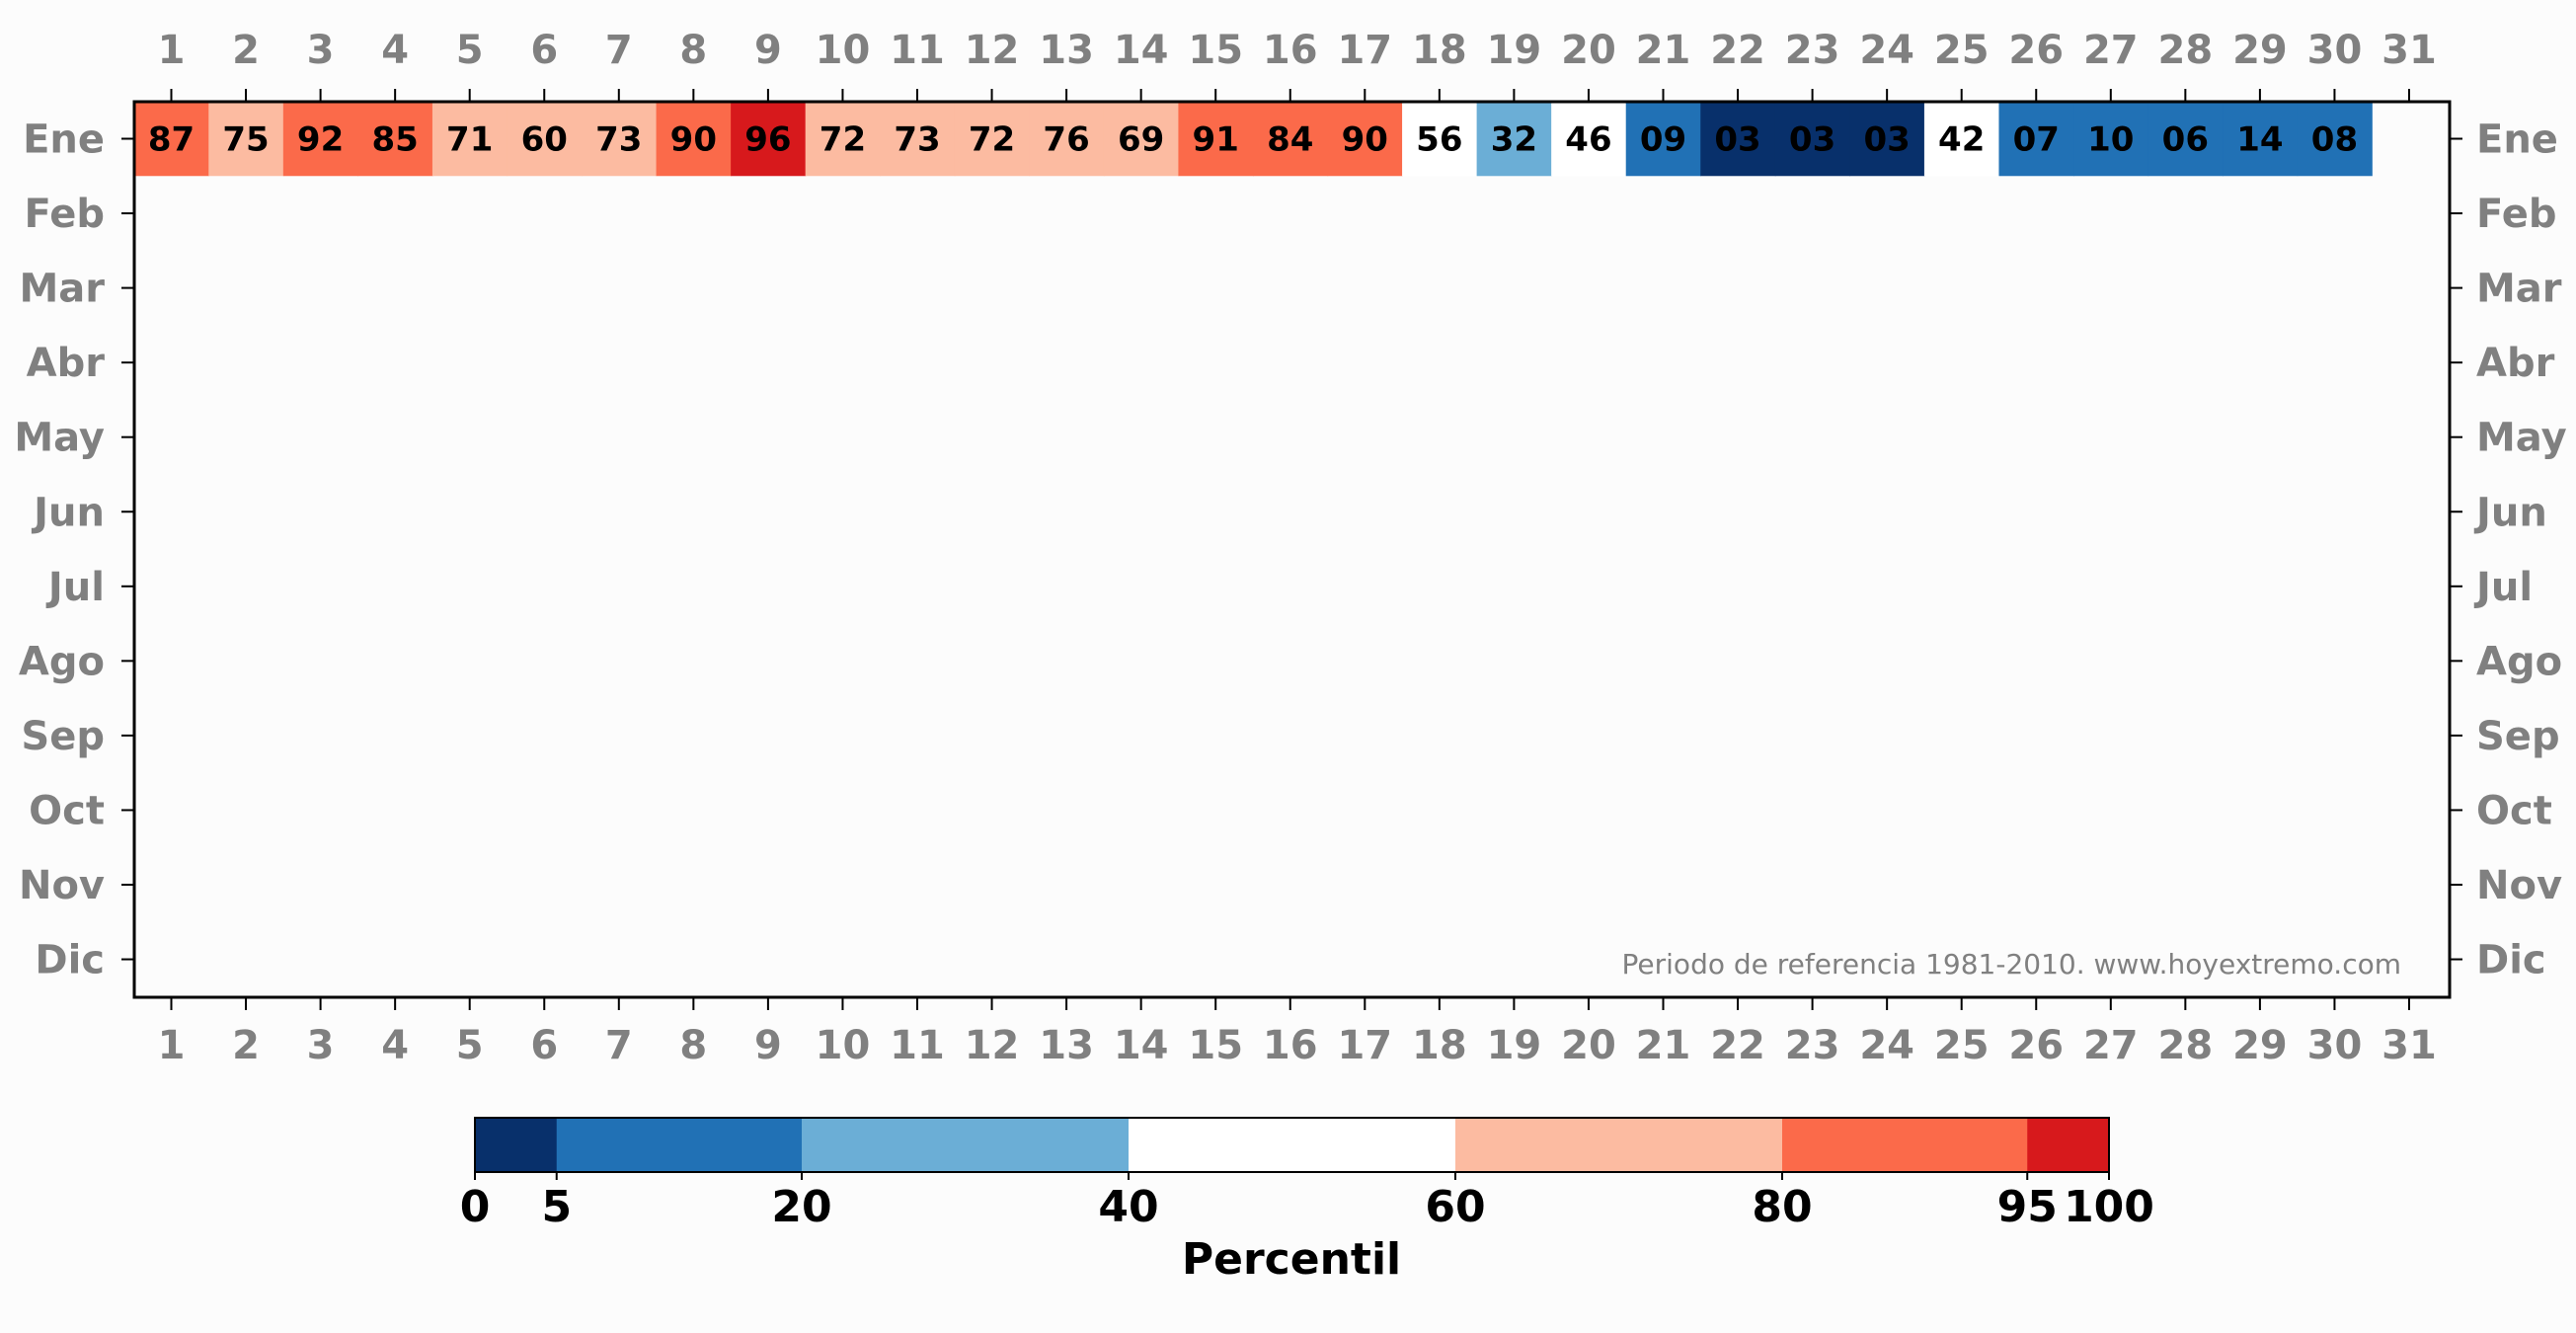  What do you see at coordinates (172, 1045) in the screenshot?
I see `x-tick-label-bottom: 1` at bounding box center [172, 1045].